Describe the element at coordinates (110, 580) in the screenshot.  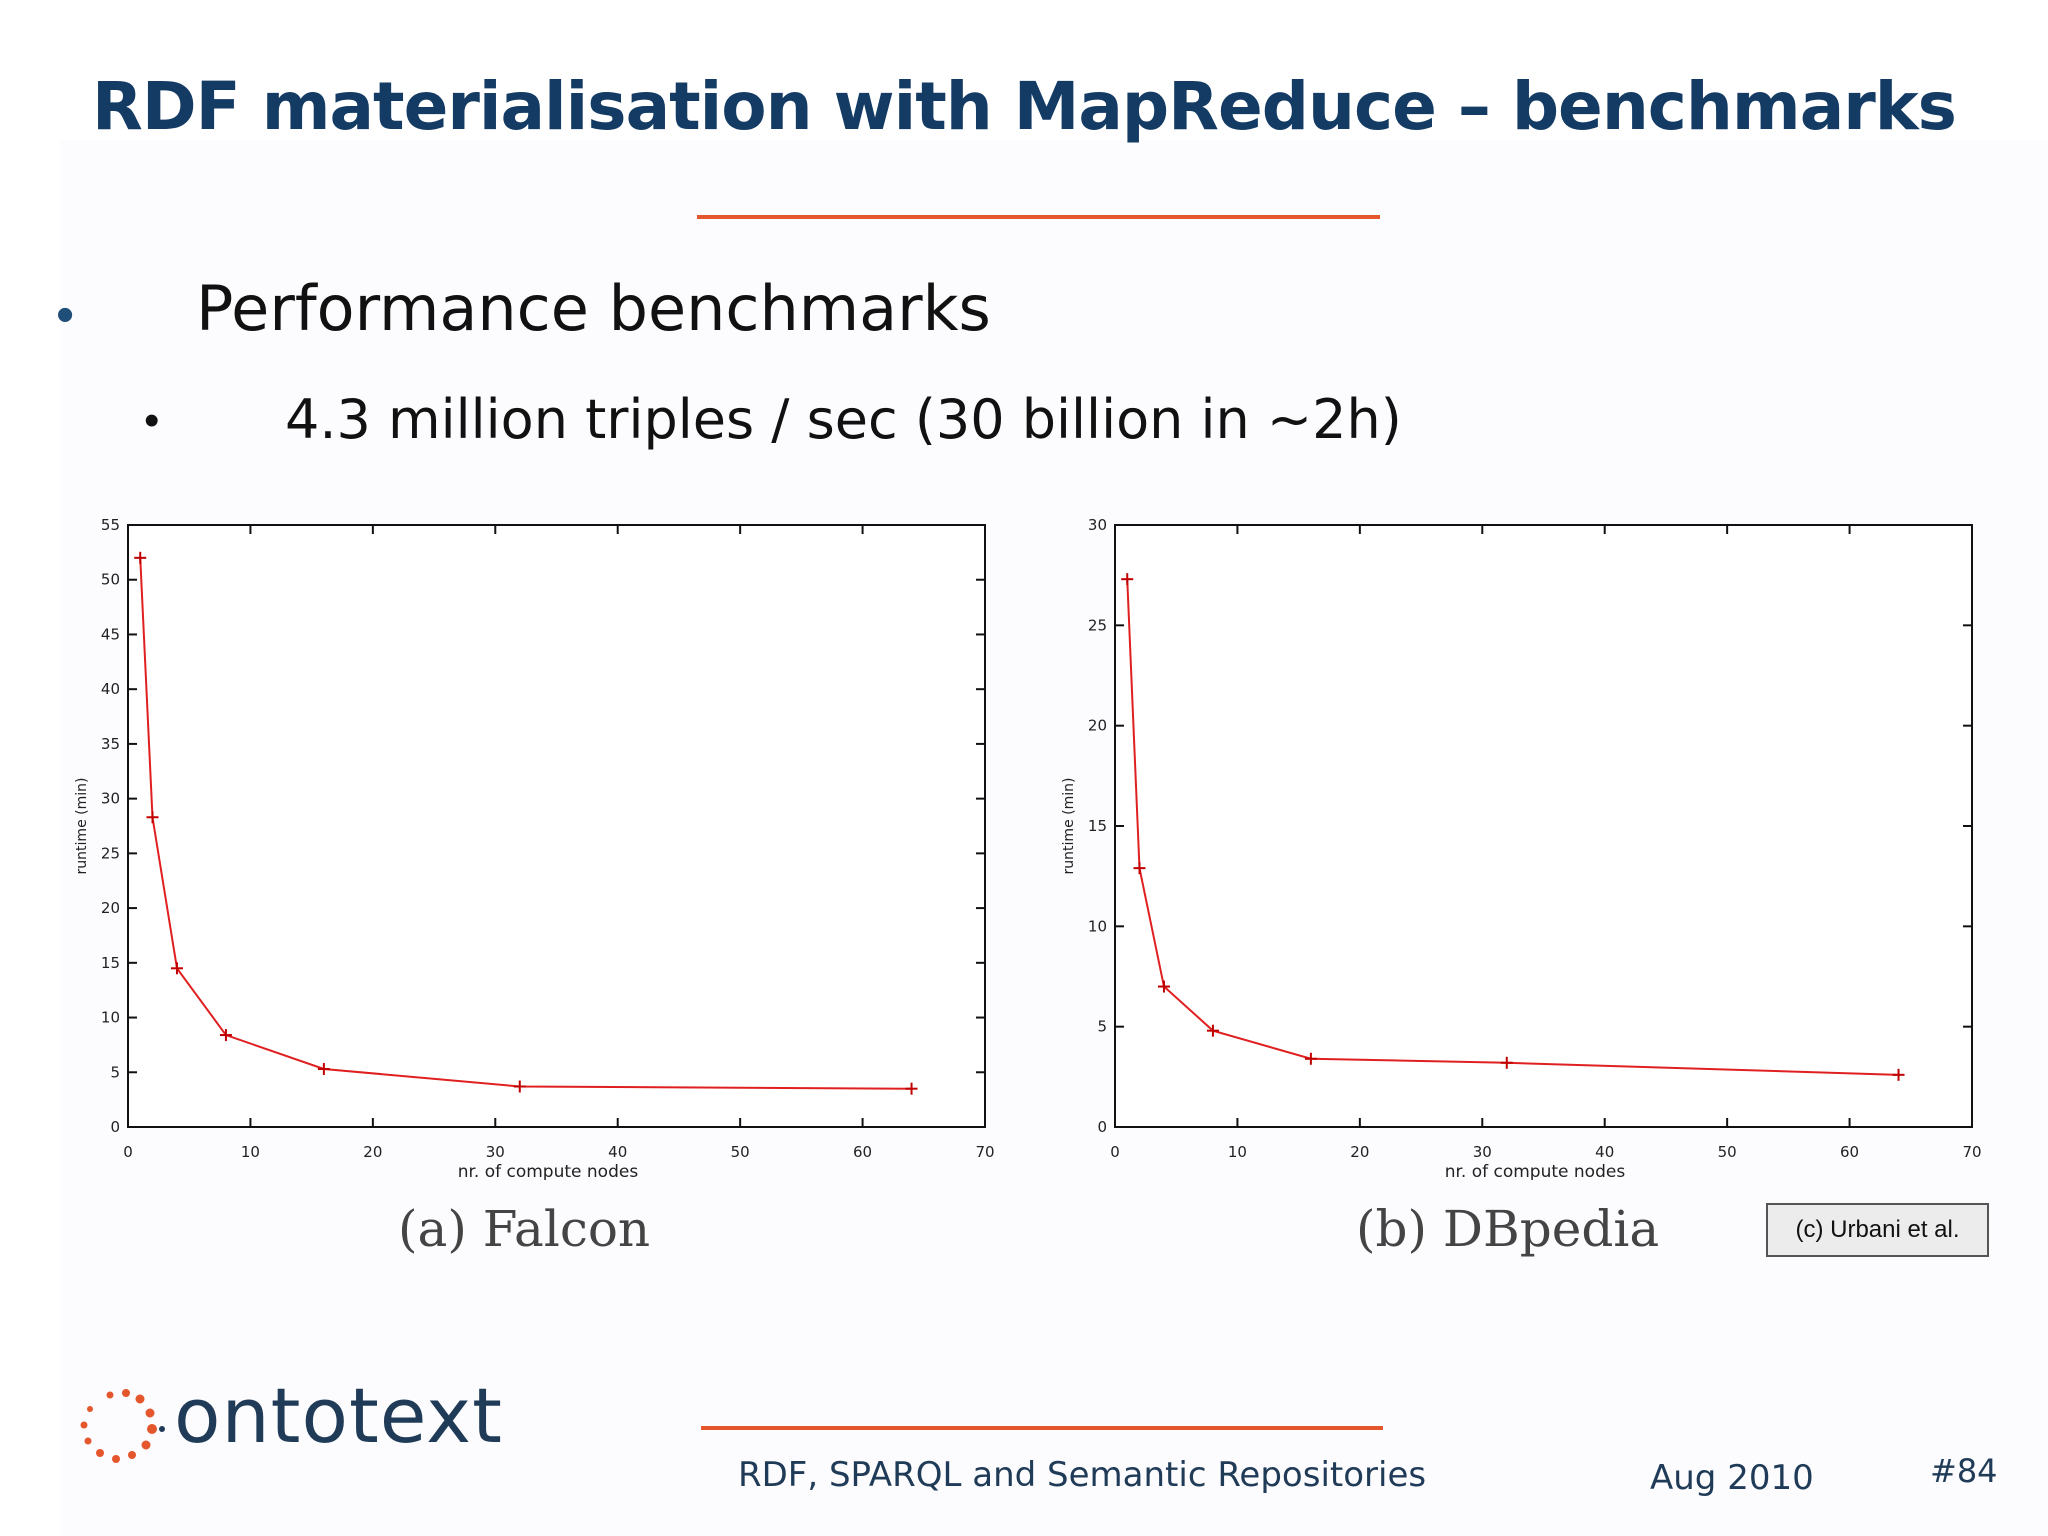
I see `falcon-y-tick-label: 50` at that location.